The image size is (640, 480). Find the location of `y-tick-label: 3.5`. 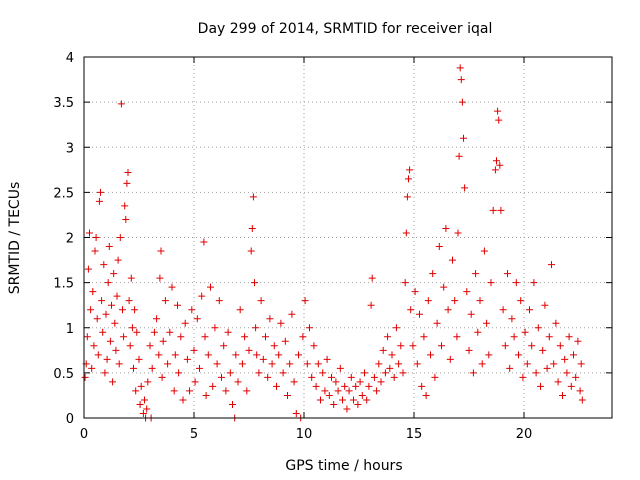

y-tick-label: 3.5 is located at coordinates (63, 103).